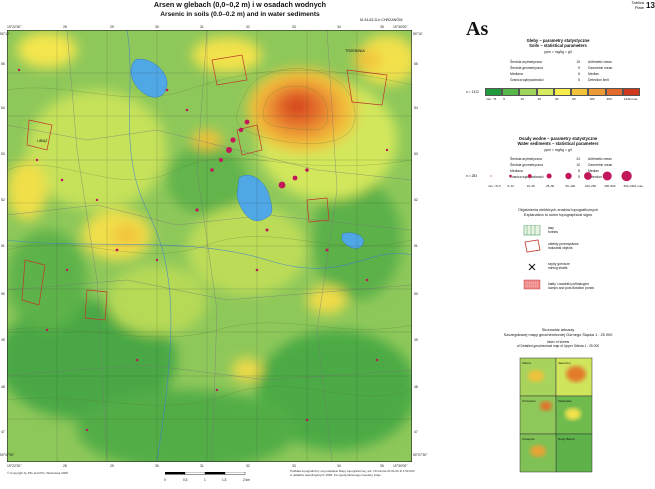 The width and height of the screenshot is (655, 489). What do you see at coordinates (472, 176) in the screenshot?
I see `sediments-sample-count: n = 283` at bounding box center [472, 176].